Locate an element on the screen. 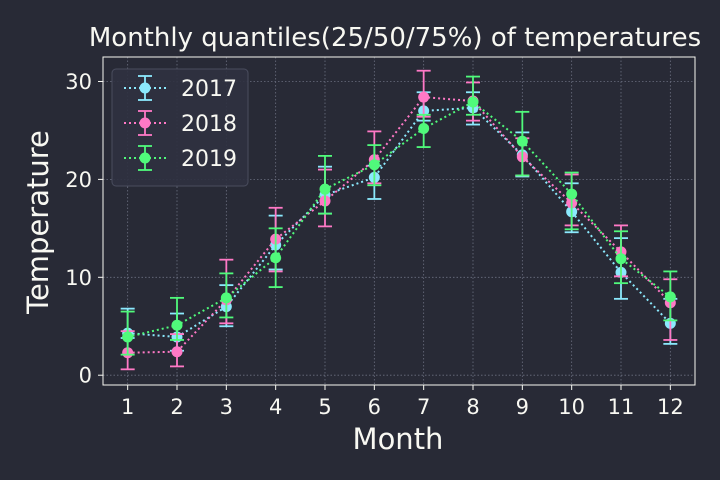 This screenshot has width=720, height=480. x-tick-label: 9 is located at coordinates (522, 407).